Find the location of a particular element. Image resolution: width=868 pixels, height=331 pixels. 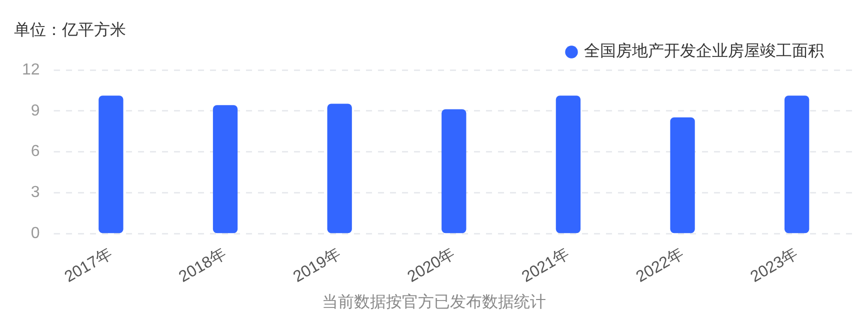

x-tick-label: 2022年 is located at coordinates (660, 265).